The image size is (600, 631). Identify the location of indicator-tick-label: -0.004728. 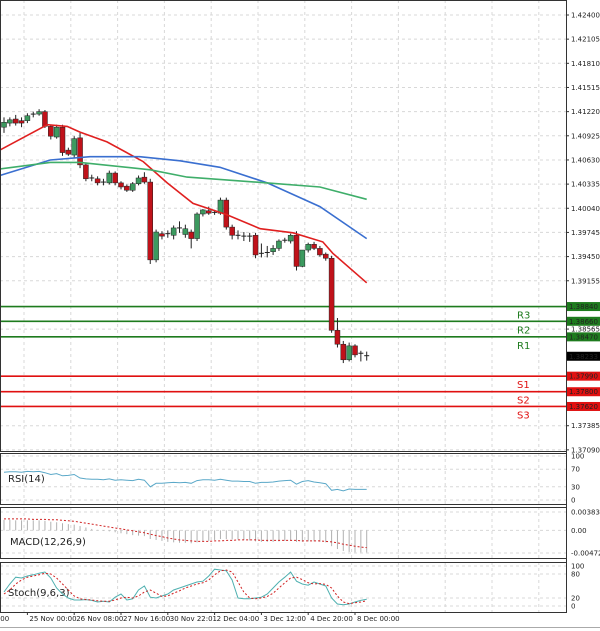
(585, 553).